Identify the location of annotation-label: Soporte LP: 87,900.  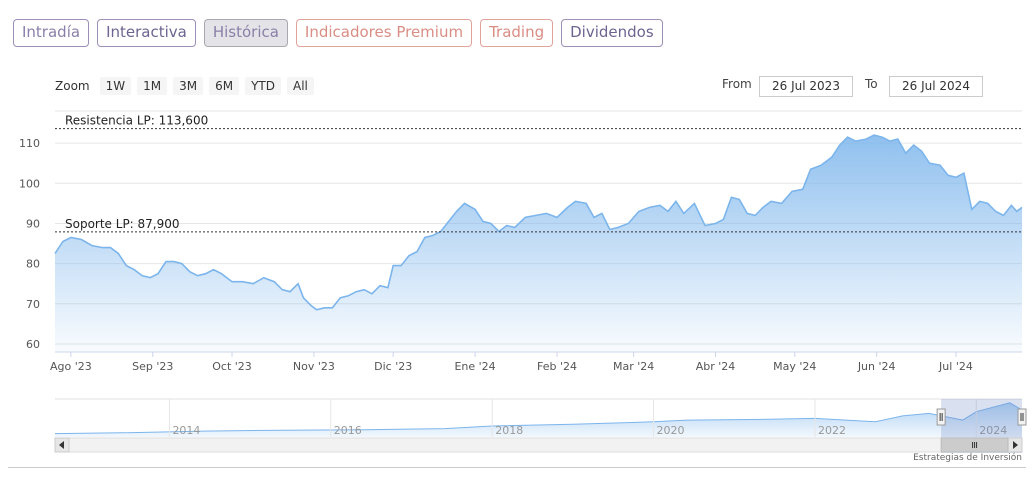
(122, 224).